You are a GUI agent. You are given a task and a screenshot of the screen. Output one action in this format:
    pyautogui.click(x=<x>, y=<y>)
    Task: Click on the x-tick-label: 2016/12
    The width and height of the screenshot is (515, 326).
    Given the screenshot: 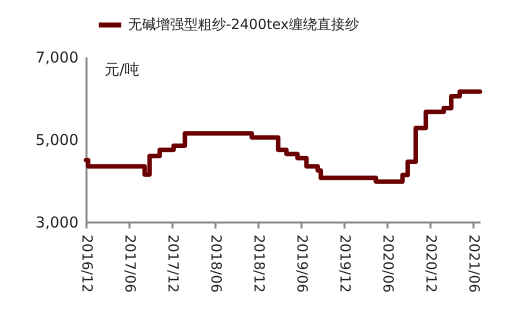 What is the action you would take?
    pyautogui.click(x=86, y=263)
    